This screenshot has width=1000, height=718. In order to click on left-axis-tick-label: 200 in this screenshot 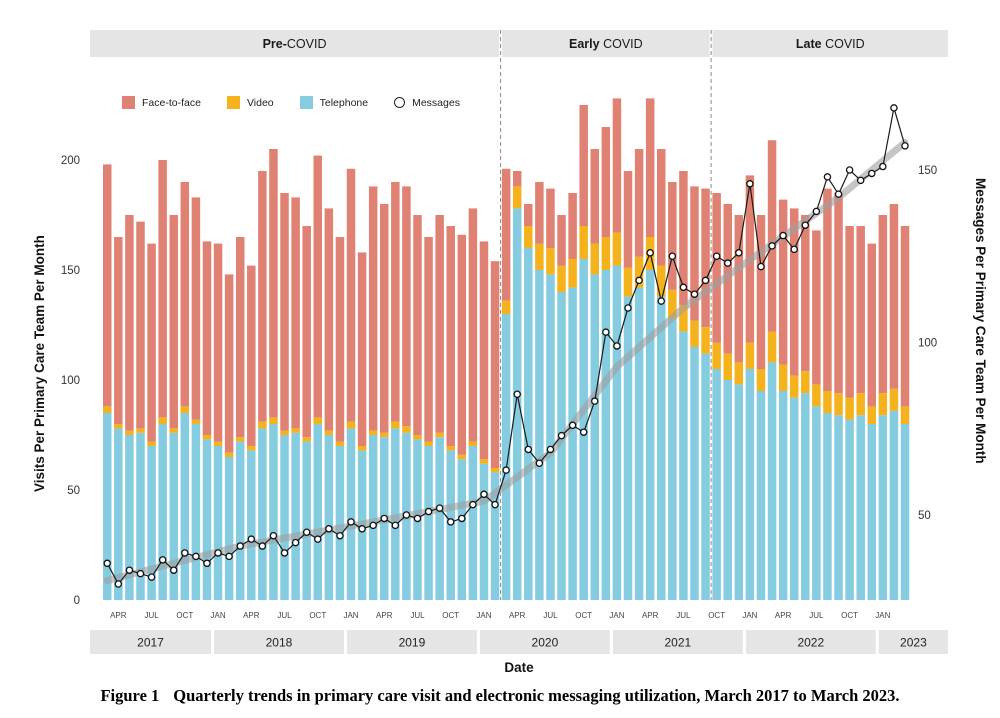, I will do `click(70, 161)`.